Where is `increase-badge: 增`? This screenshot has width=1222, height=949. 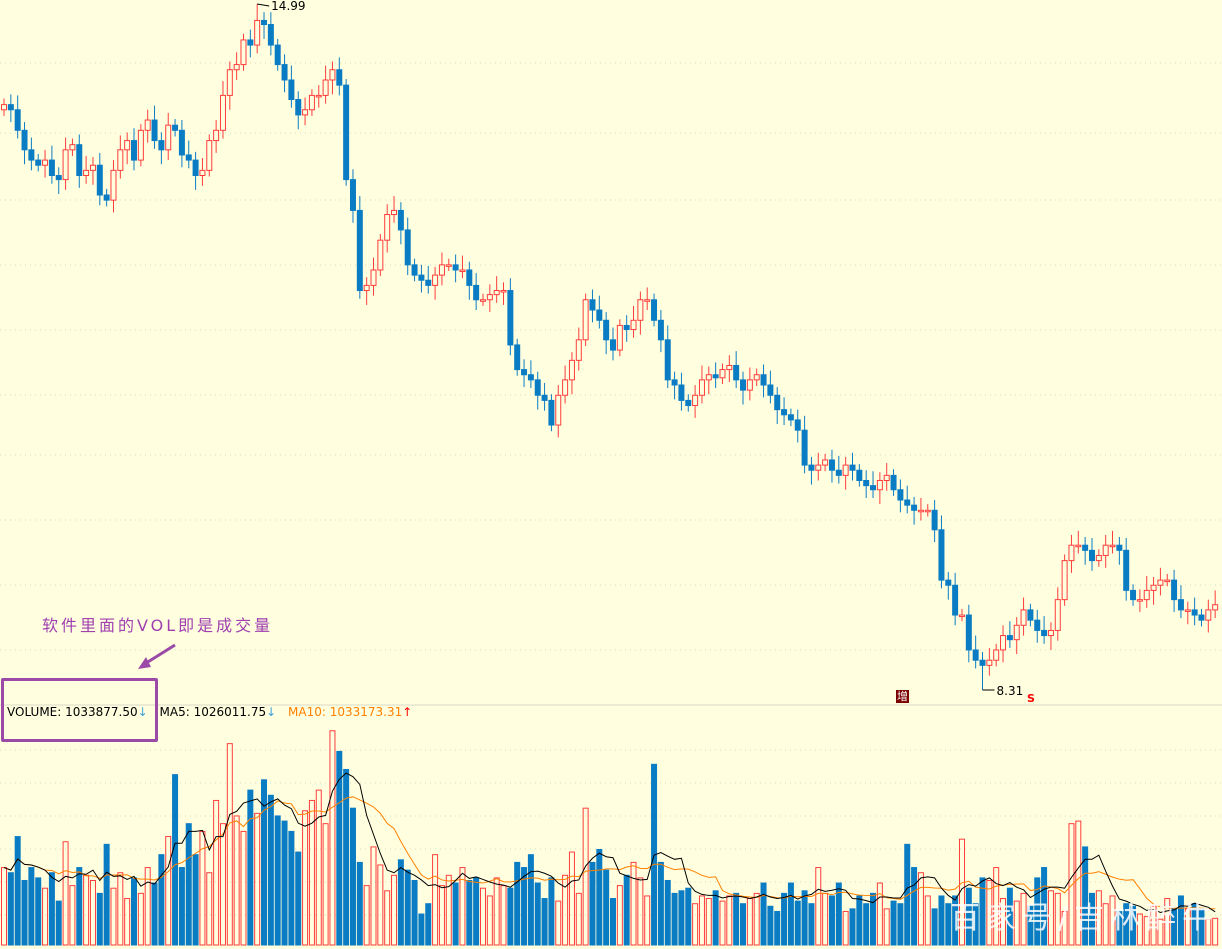
increase-badge: 增 is located at coordinates (902, 696).